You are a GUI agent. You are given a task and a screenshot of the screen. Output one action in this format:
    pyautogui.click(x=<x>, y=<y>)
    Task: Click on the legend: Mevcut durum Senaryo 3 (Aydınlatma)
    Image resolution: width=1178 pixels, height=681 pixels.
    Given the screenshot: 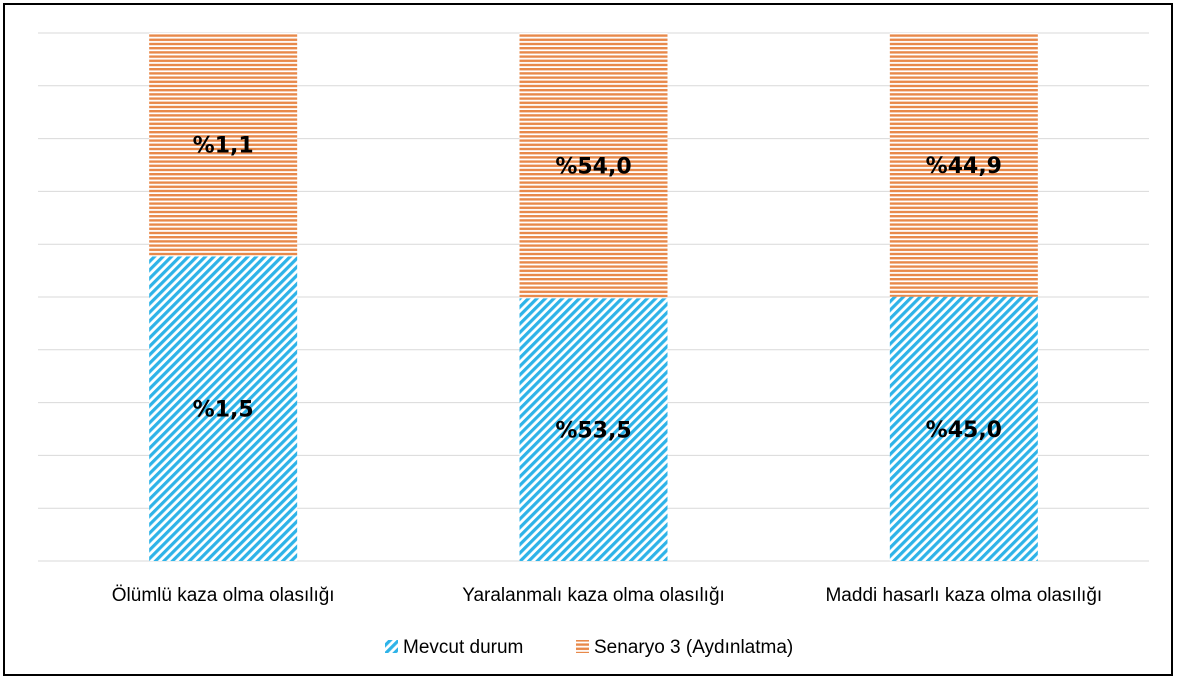 What is the action you would take?
    pyautogui.click(x=589, y=647)
    